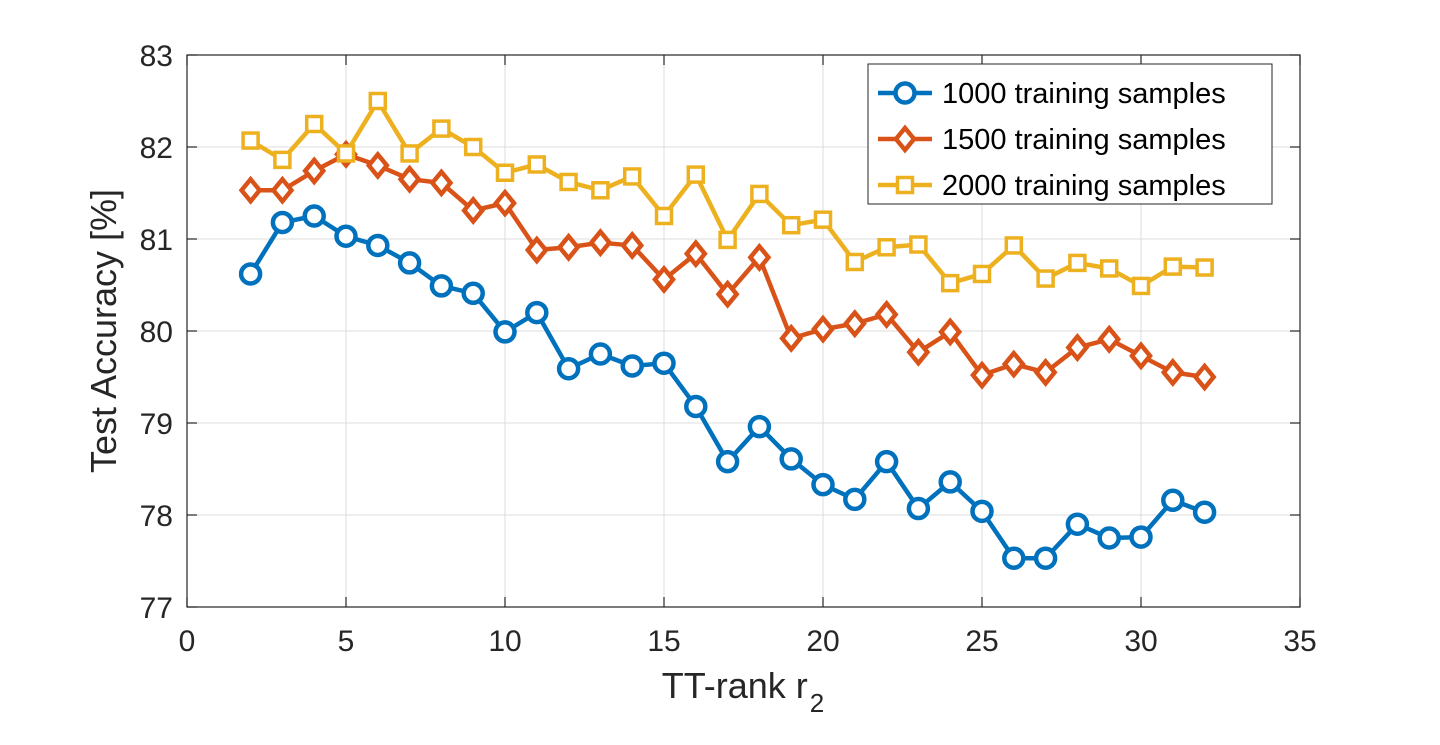 This screenshot has width=1440, height=745. I want to click on x-tick-label: 10, so click(504, 641).